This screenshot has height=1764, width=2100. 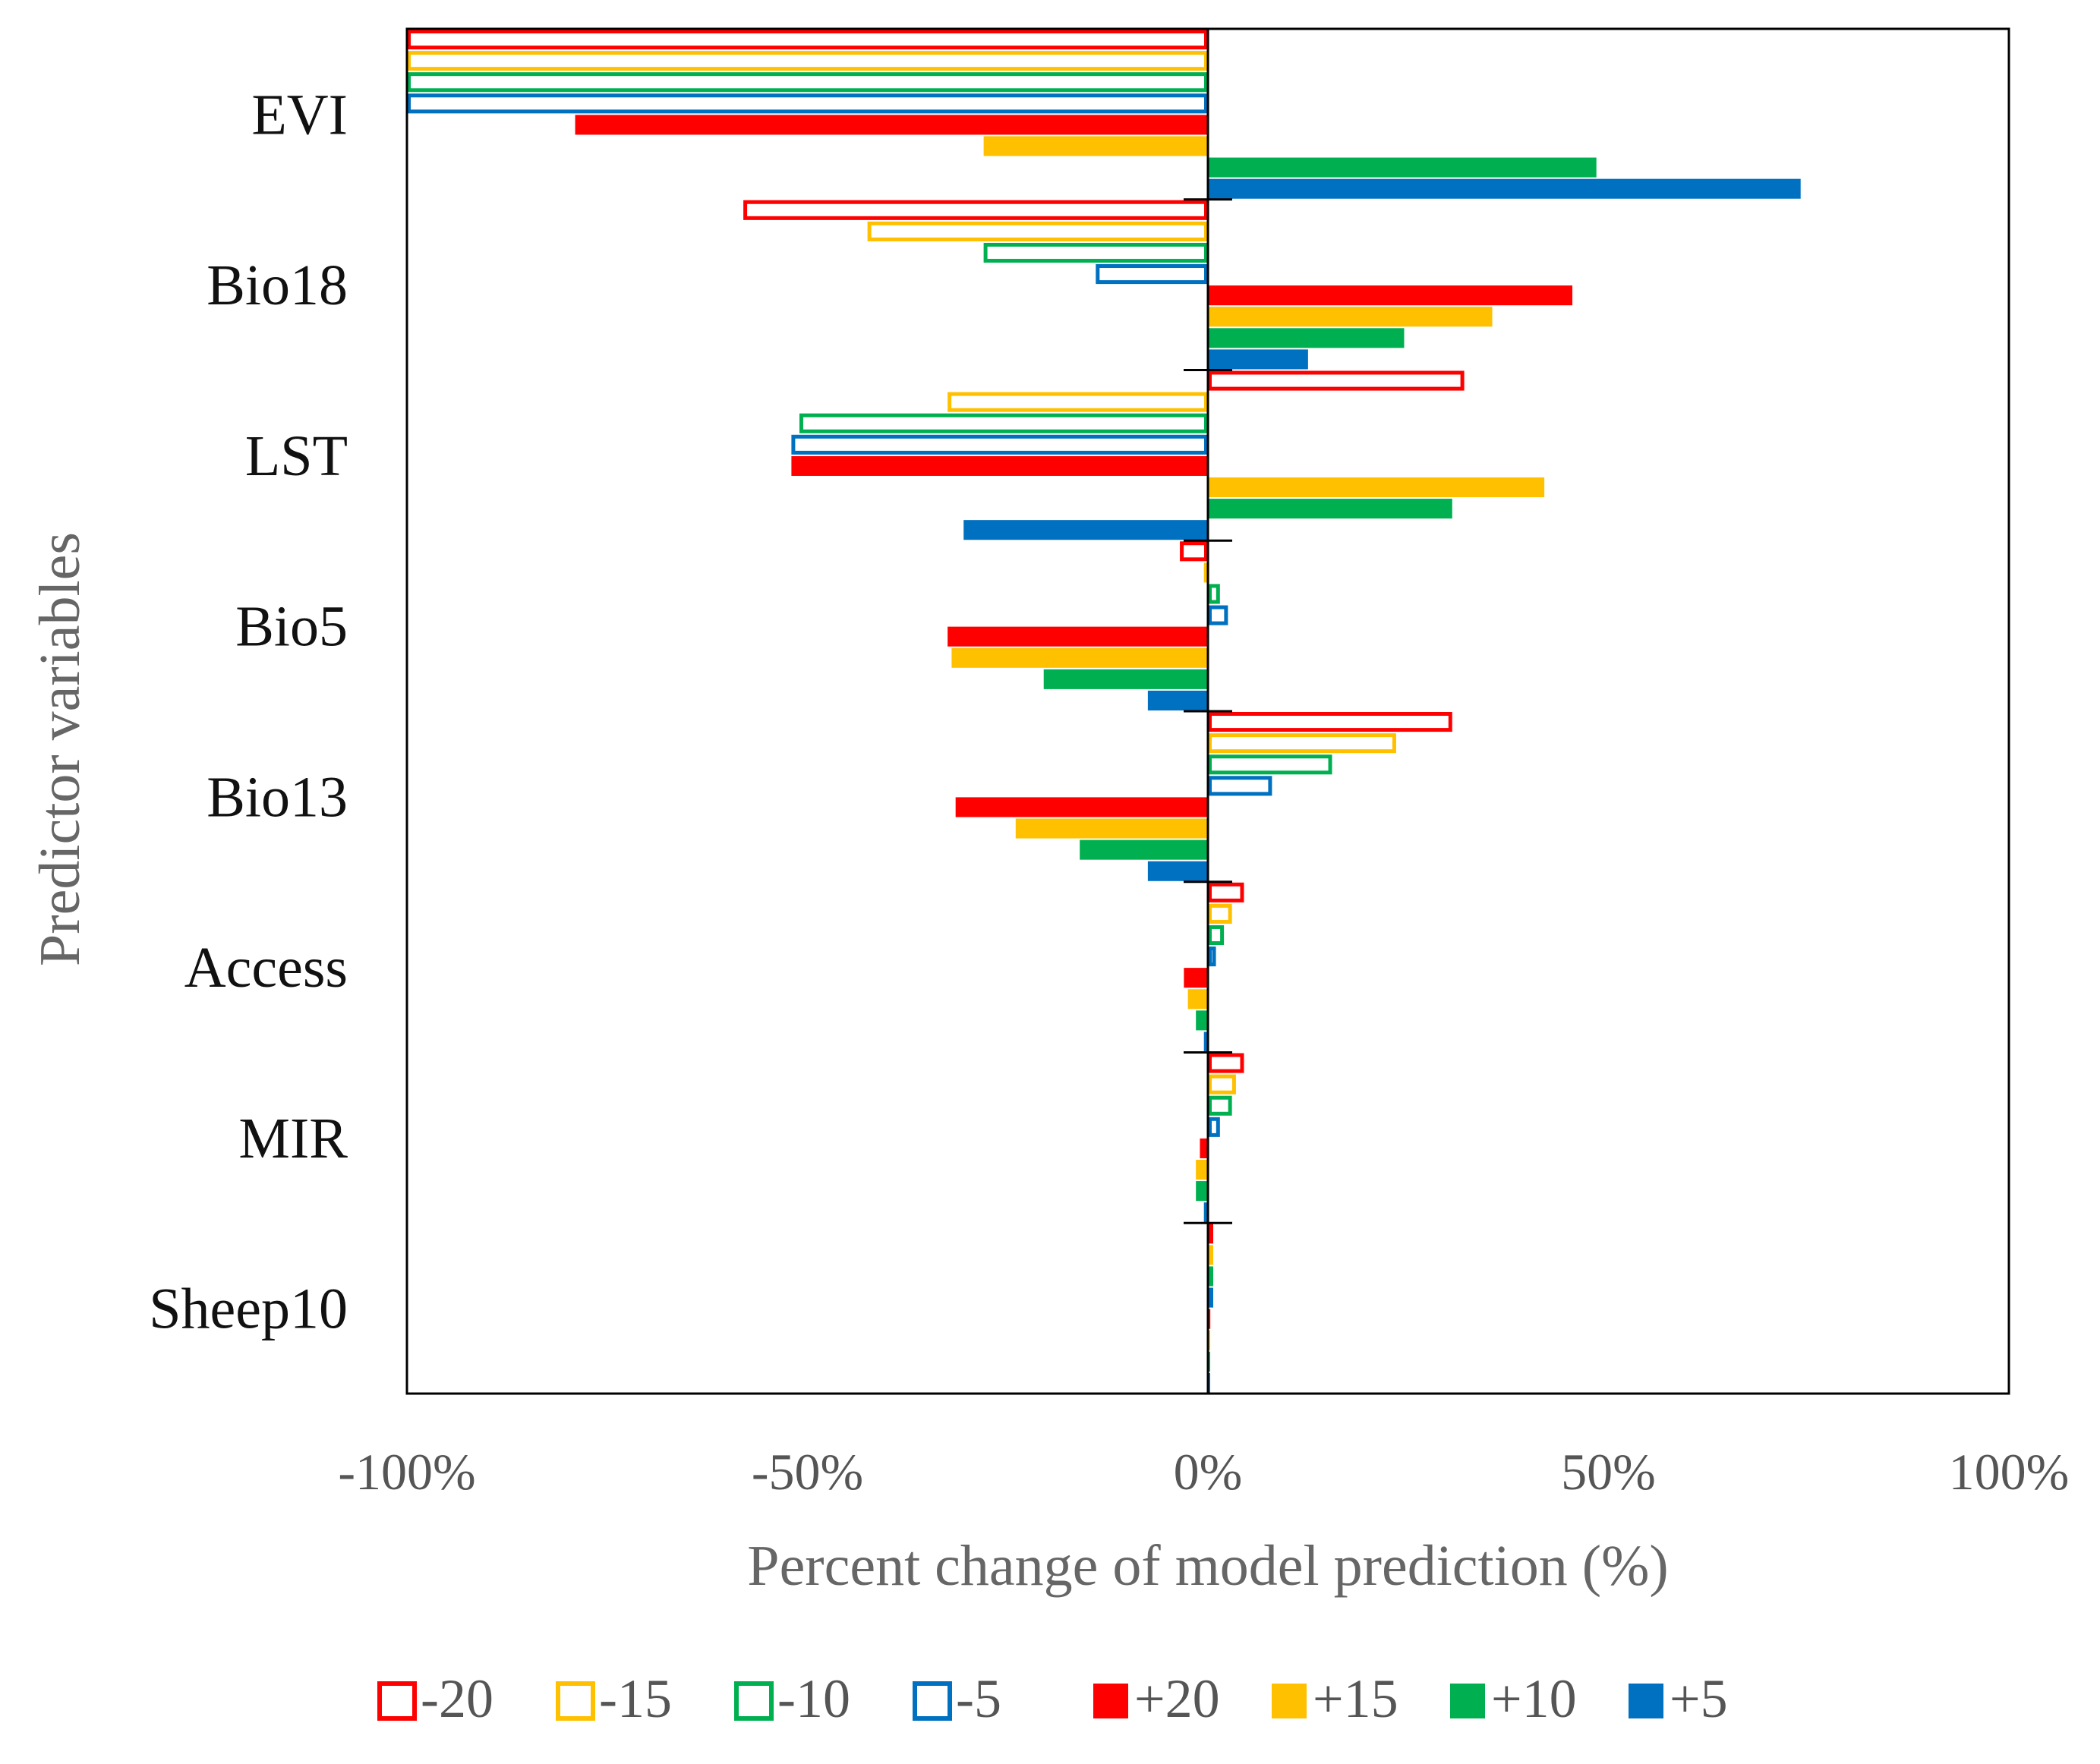 What do you see at coordinates (1177, 1699) in the screenshot?
I see `legend-label-plus20: +20` at bounding box center [1177, 1699].